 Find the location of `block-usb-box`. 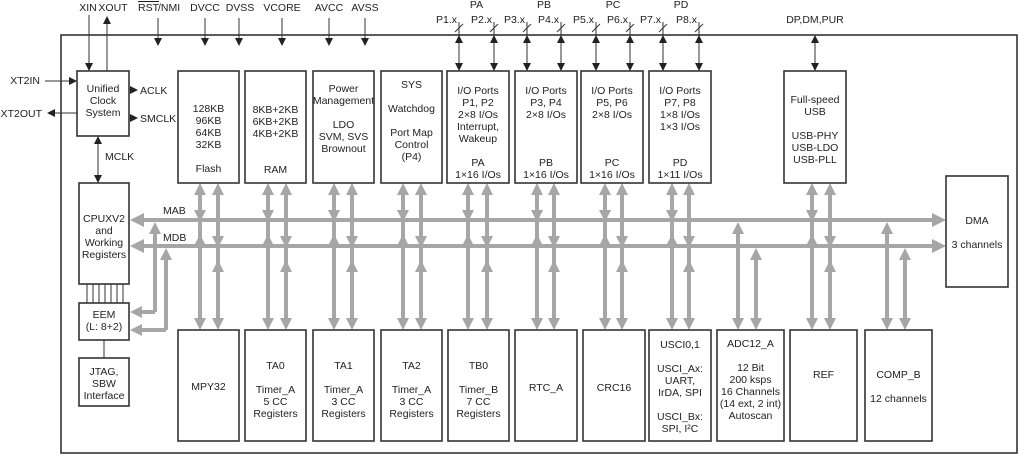

block-usb-box is located at coordinates (815, 127).